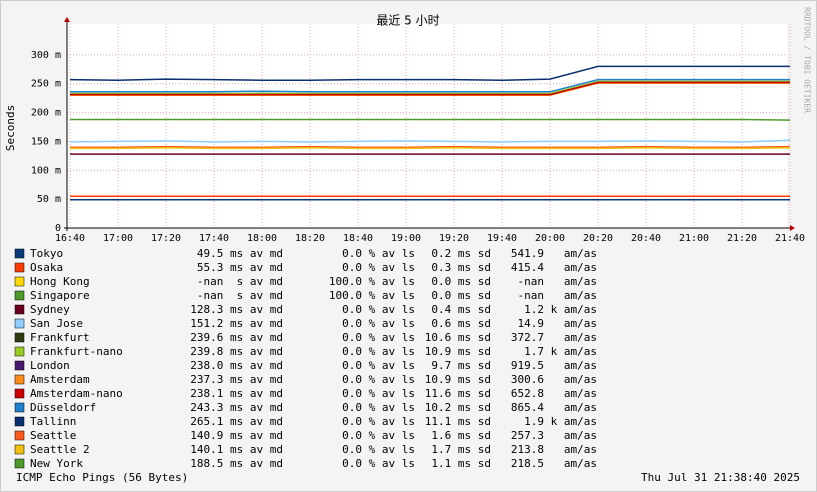 Image resolution: width=817 pixels, height=492 pixels. What do you see at coordinates (461, 309) in the screenshot?
I see `legend-stat: 0.4 ms sd` at bounding box center [461, 309].